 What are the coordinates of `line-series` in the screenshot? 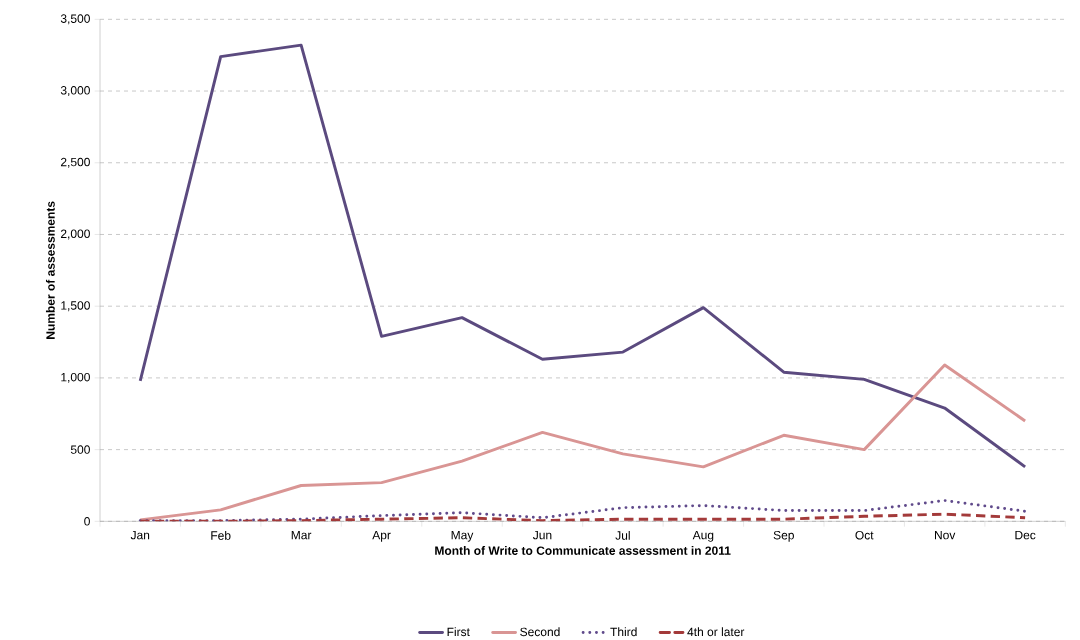 It's located at (582, 510).